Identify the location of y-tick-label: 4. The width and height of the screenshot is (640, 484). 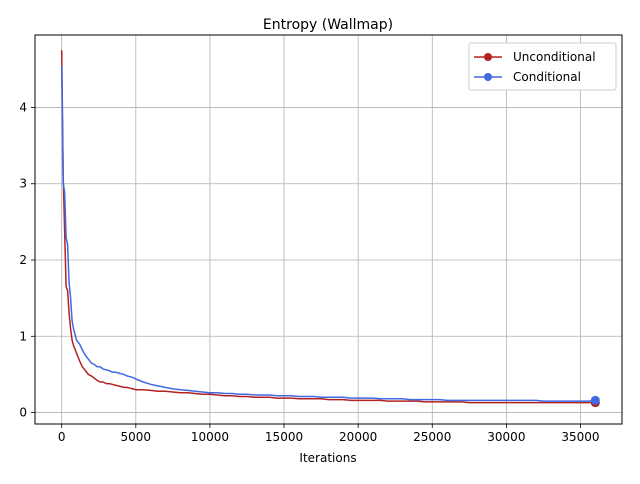
(23, 107).